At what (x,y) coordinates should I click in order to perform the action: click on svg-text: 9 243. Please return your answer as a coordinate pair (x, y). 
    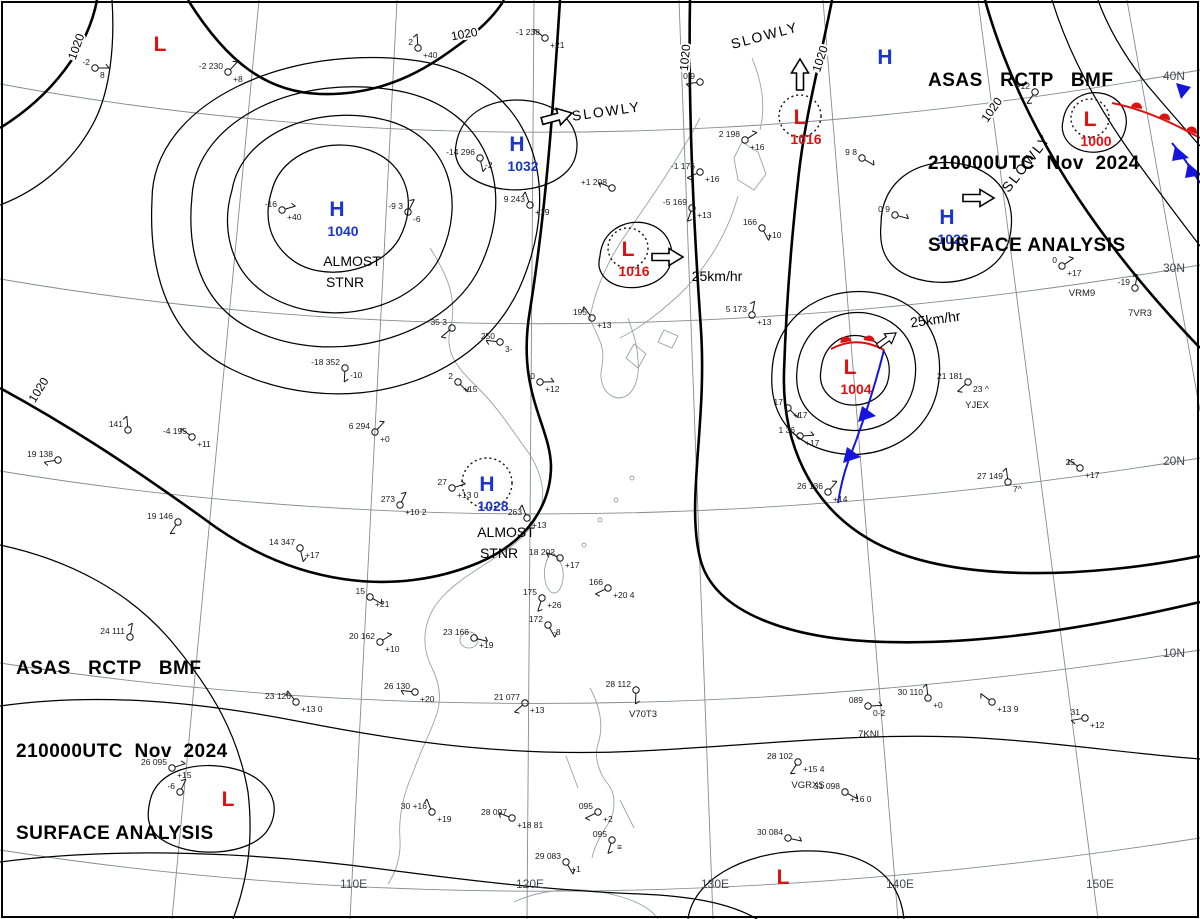
    Looking at the image, I should click on (515, 199).